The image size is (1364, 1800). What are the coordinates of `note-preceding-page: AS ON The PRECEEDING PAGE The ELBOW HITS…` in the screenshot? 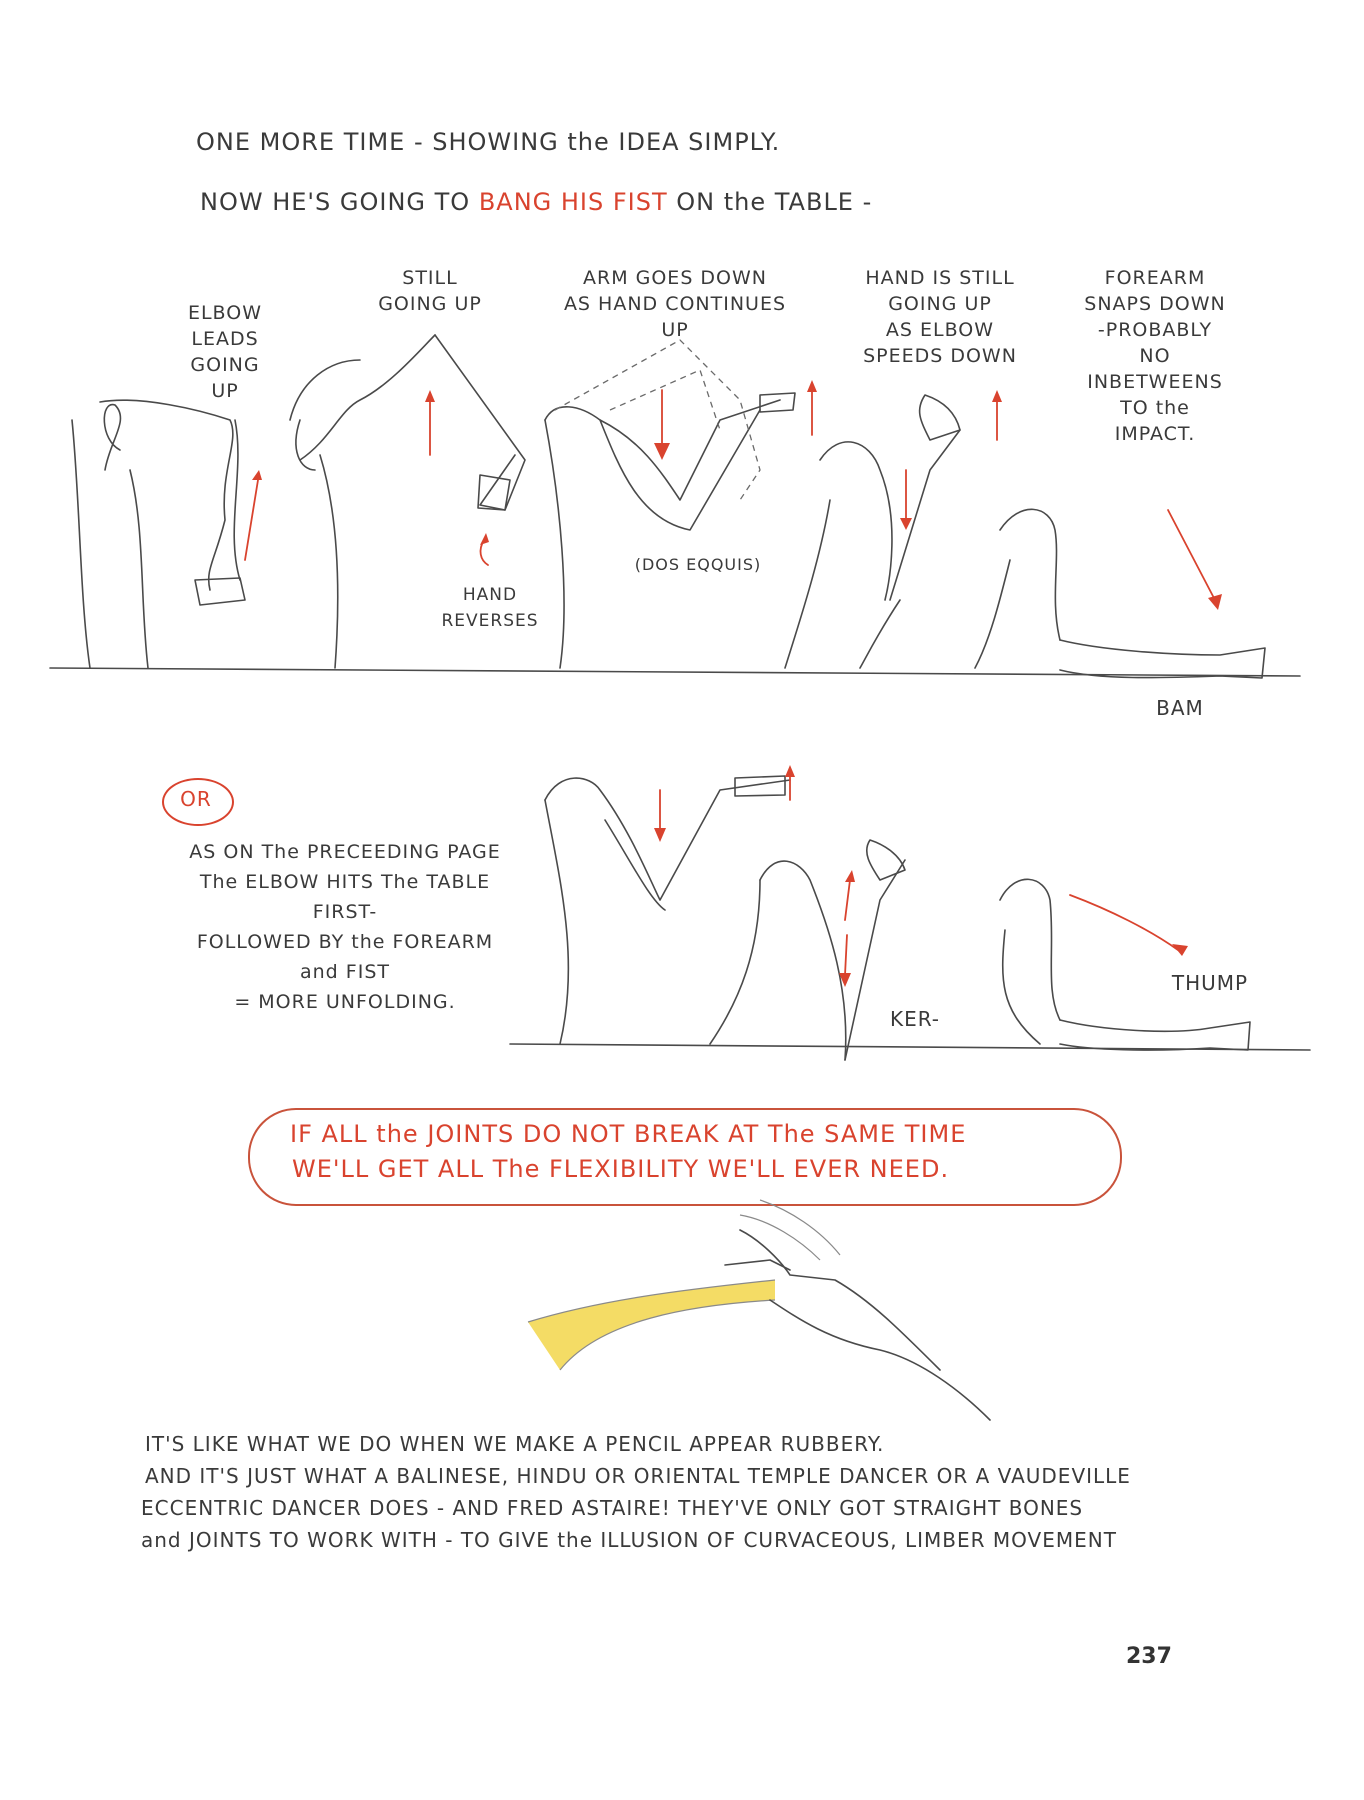 It's located at (345, 927).